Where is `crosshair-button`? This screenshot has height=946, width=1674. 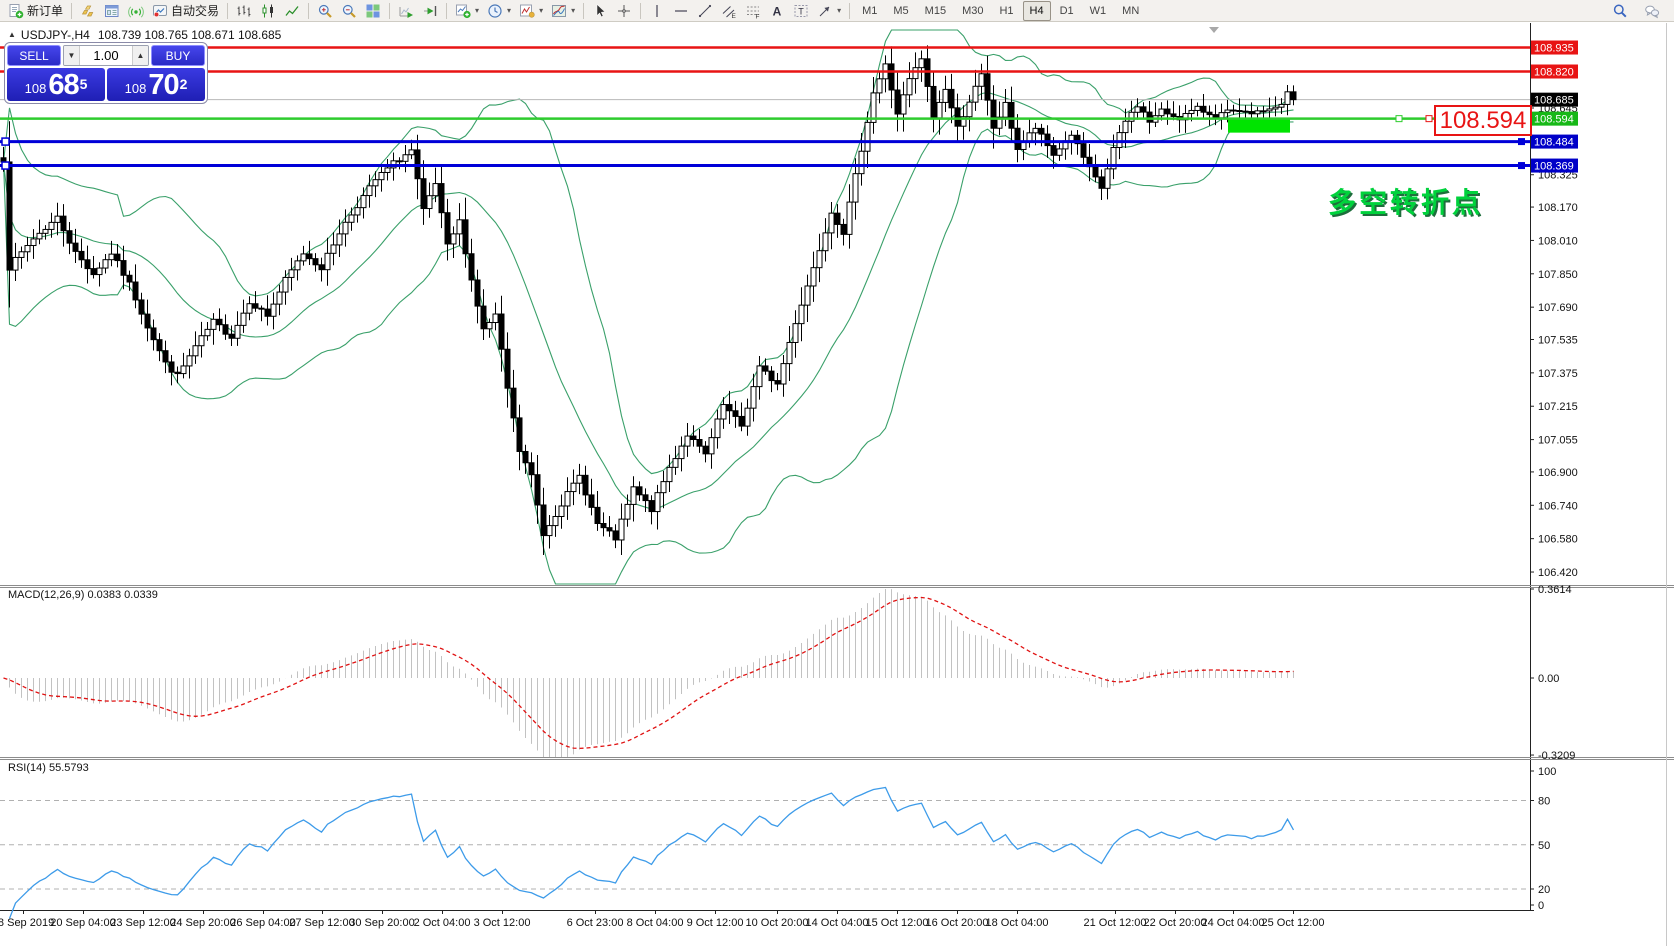 crosshair-button is located at coordinates (624, 11).